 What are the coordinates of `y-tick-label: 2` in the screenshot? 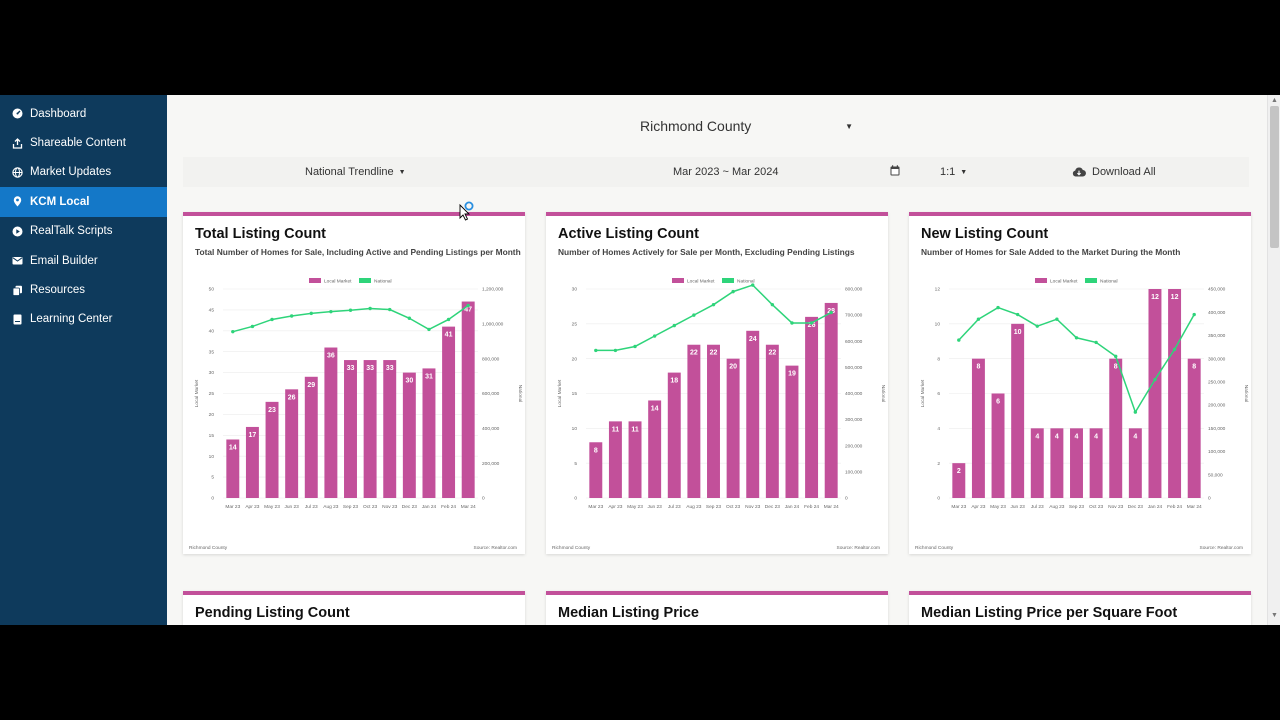 It's located at (938, 464).